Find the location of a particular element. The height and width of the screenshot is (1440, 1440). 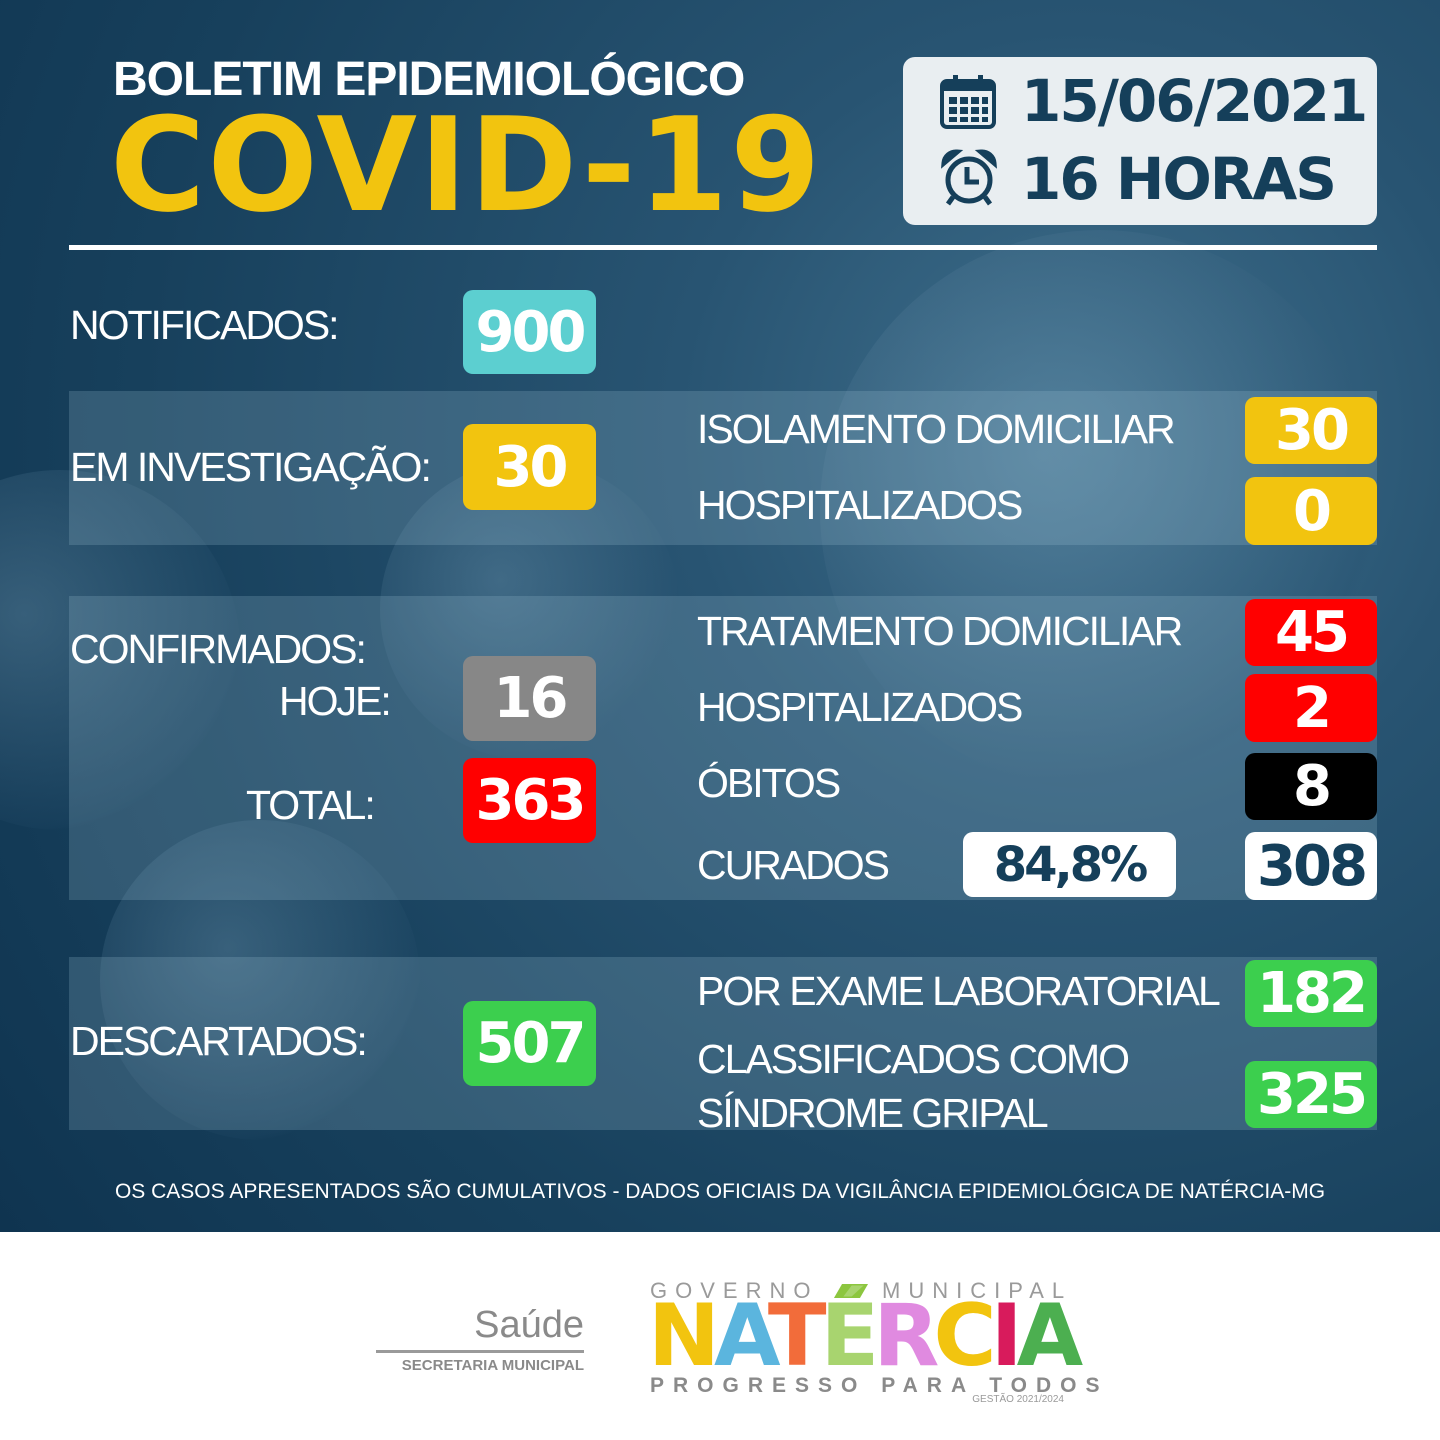

descartados-label: DESCARTADOS: is located at coordinates (219, 1041).